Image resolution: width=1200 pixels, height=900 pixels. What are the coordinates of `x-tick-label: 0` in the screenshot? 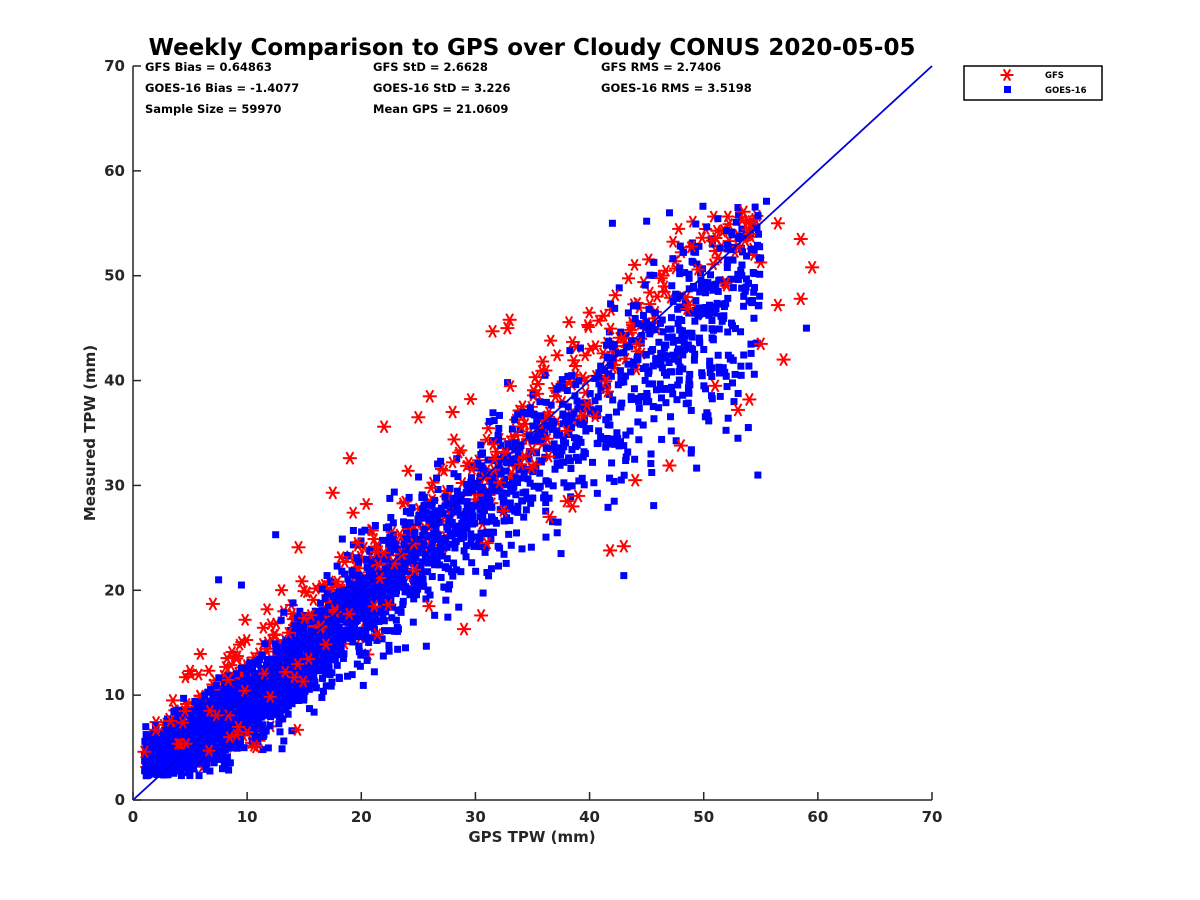 It's located at (133, 817).